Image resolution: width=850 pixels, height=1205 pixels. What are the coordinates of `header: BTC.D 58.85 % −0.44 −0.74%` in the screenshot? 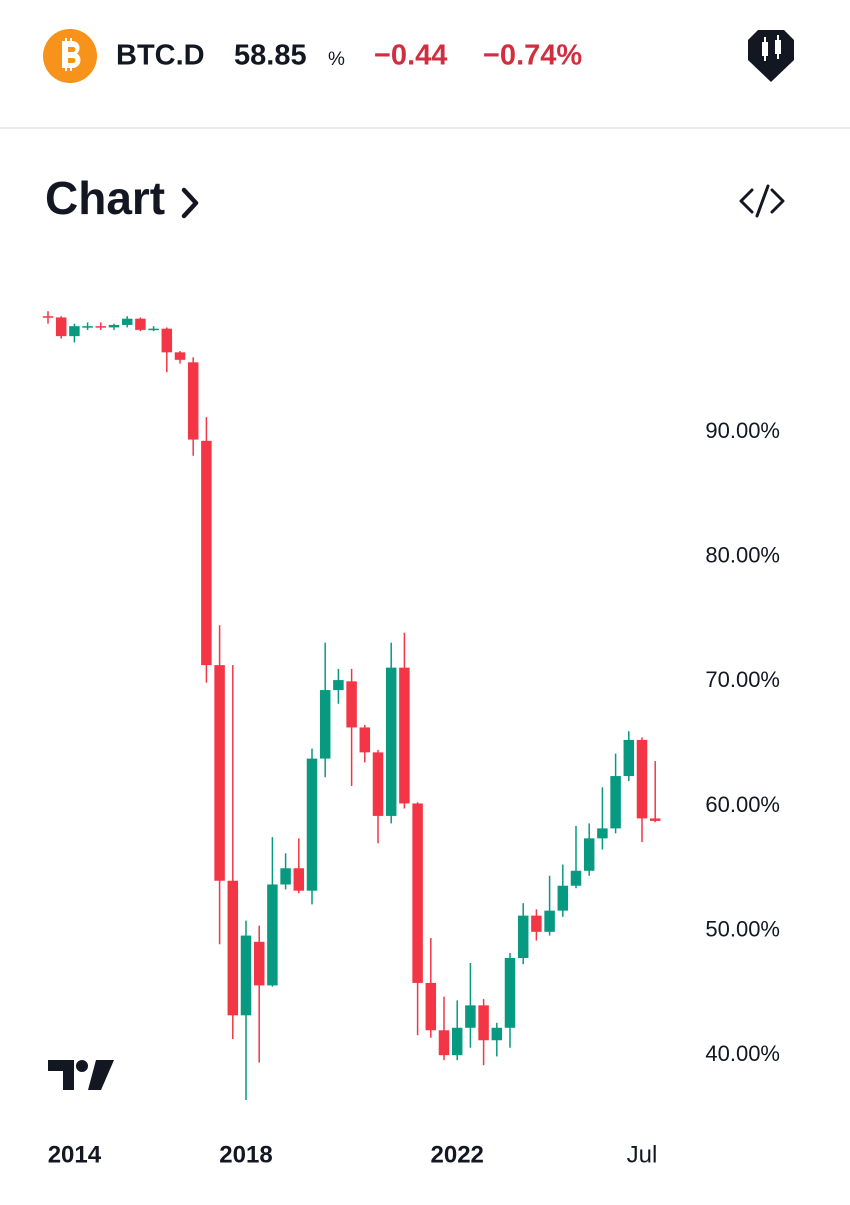 It's located at (418, 56).